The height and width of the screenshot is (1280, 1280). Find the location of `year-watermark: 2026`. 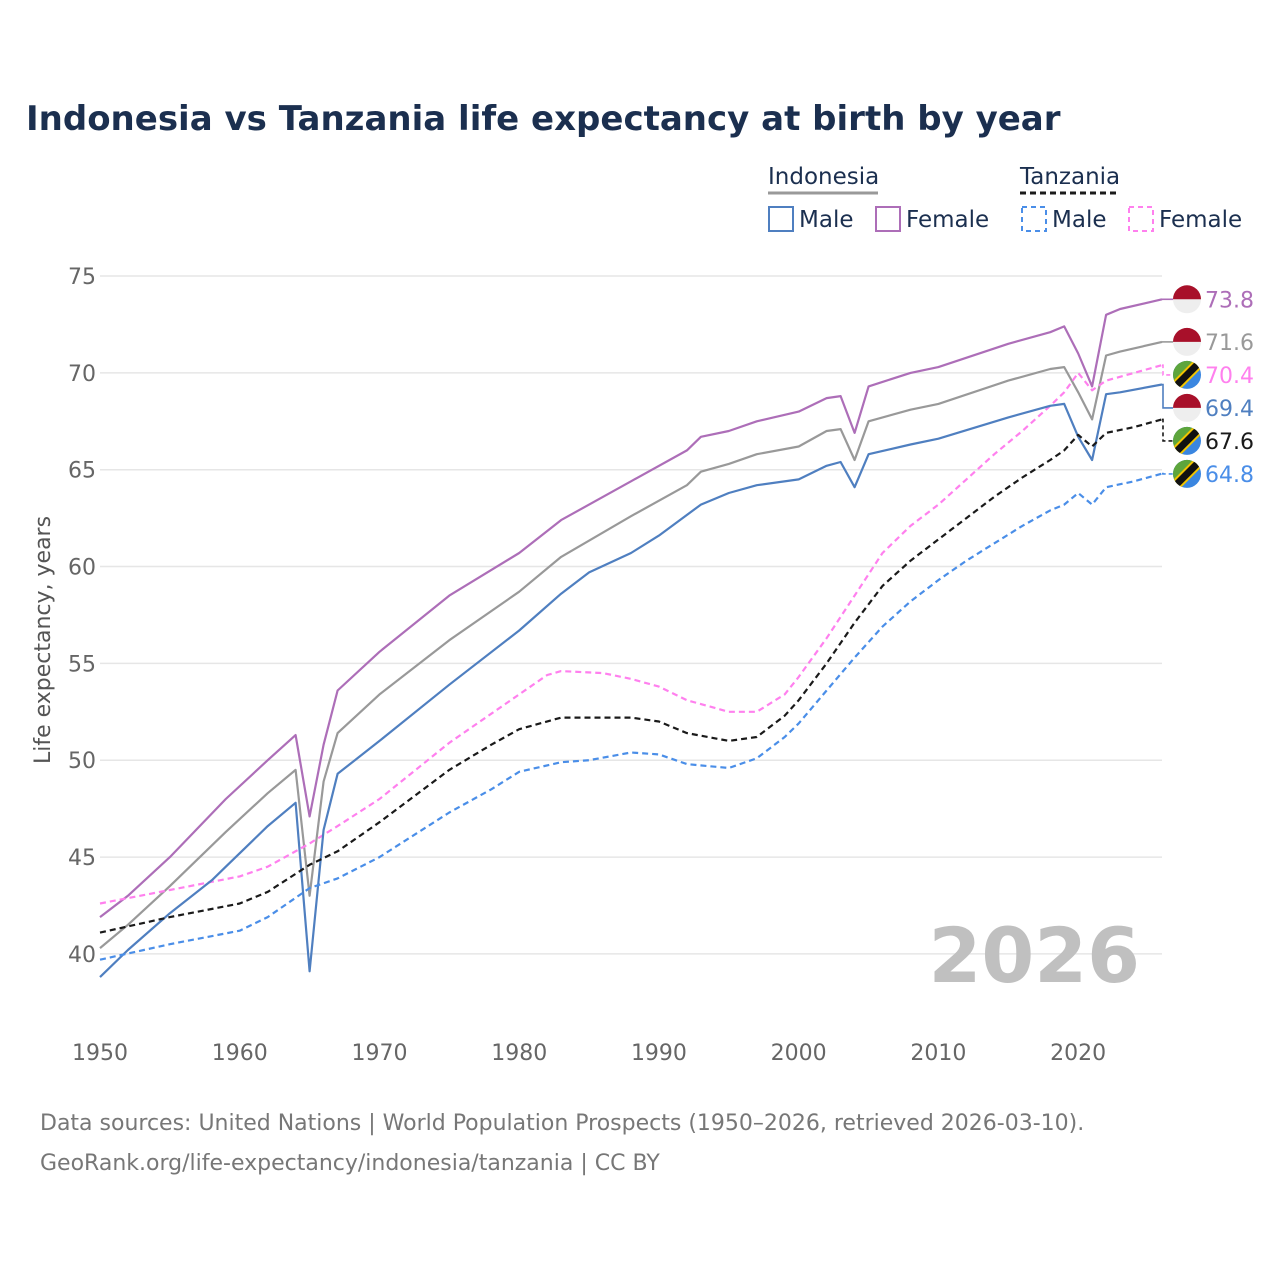

year-watermark: 2026 is located at coordinates (1034, 955).